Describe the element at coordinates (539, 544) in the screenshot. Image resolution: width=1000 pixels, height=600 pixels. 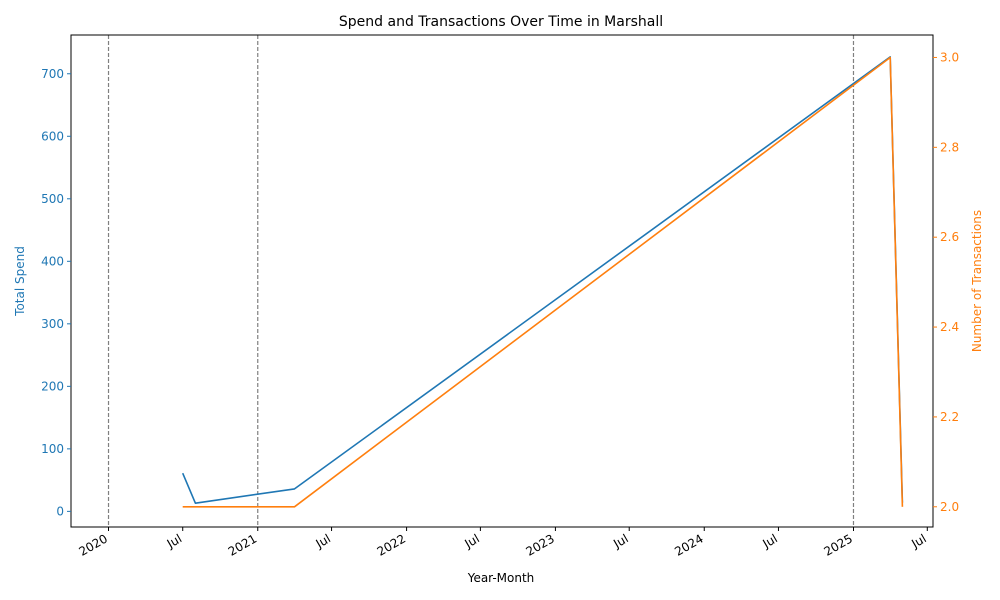
I see `x-tick-label: 2023` at that location.